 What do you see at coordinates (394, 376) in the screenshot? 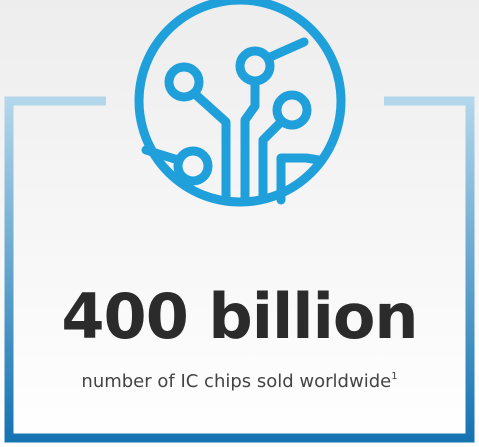
I see `footnote-mark: 1` at bounding box center [394, 376].